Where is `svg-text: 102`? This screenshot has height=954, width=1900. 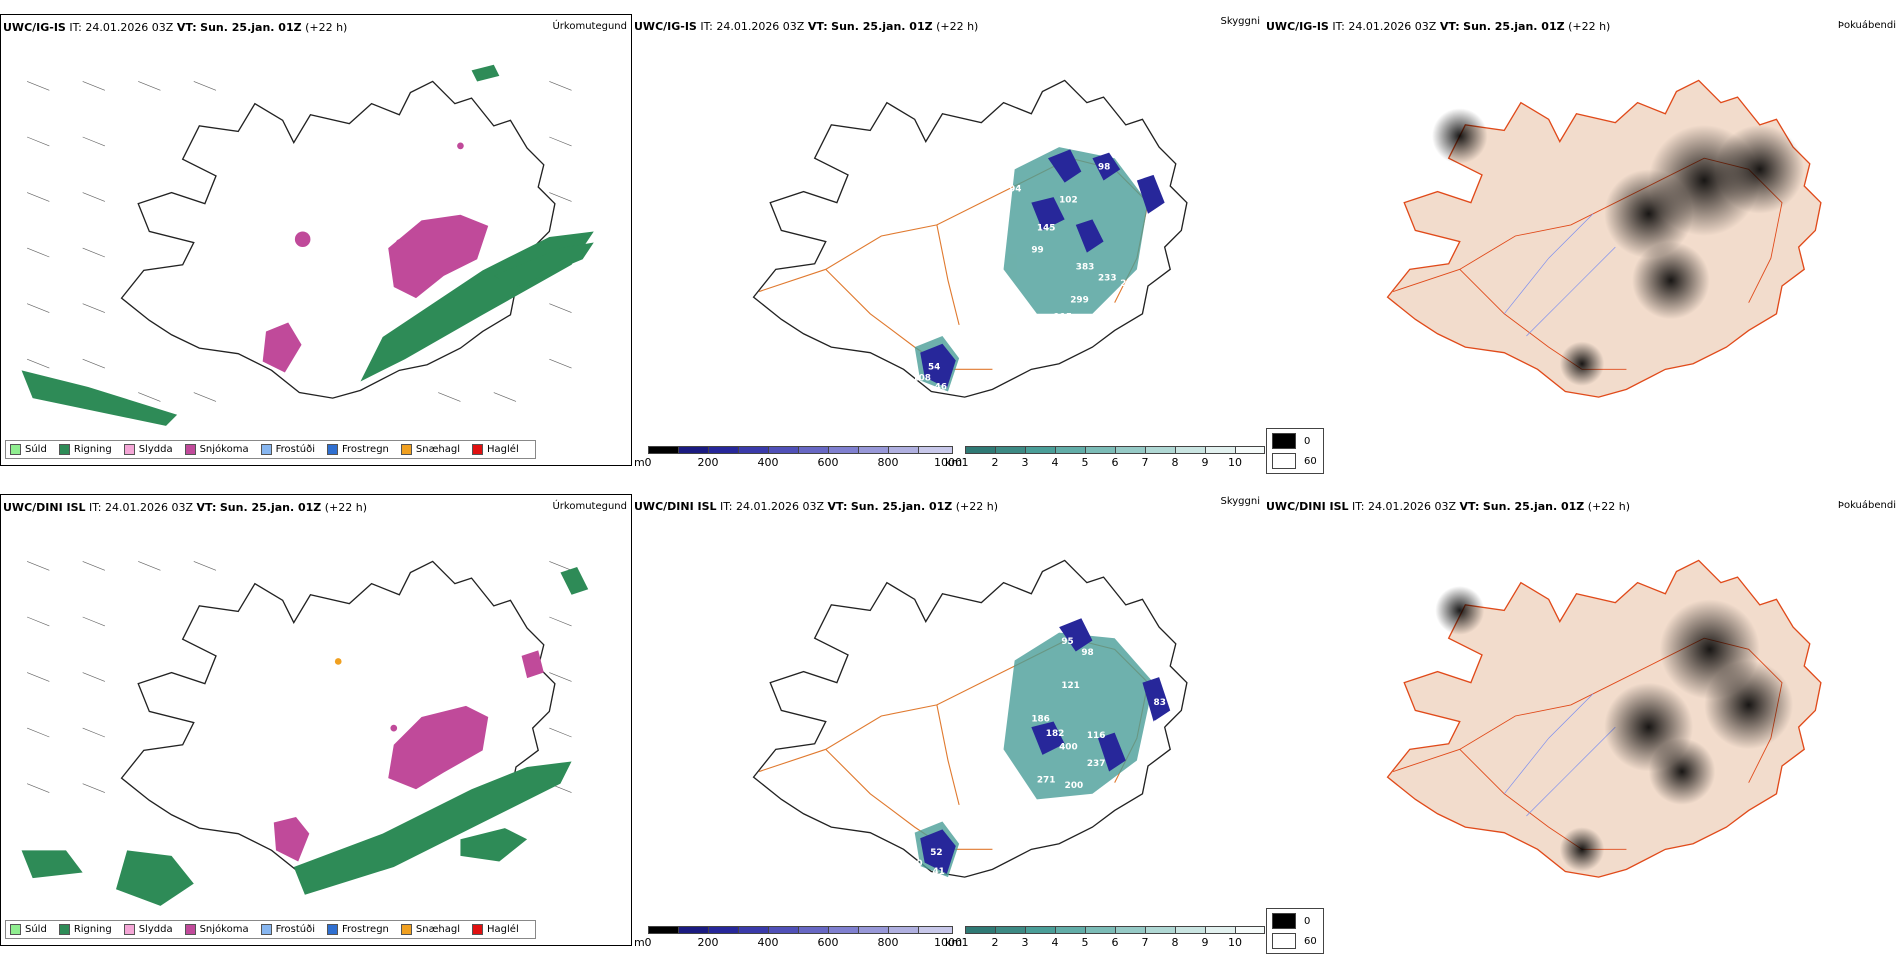
svg-text: 102 is located at coordinates (1068, 201).